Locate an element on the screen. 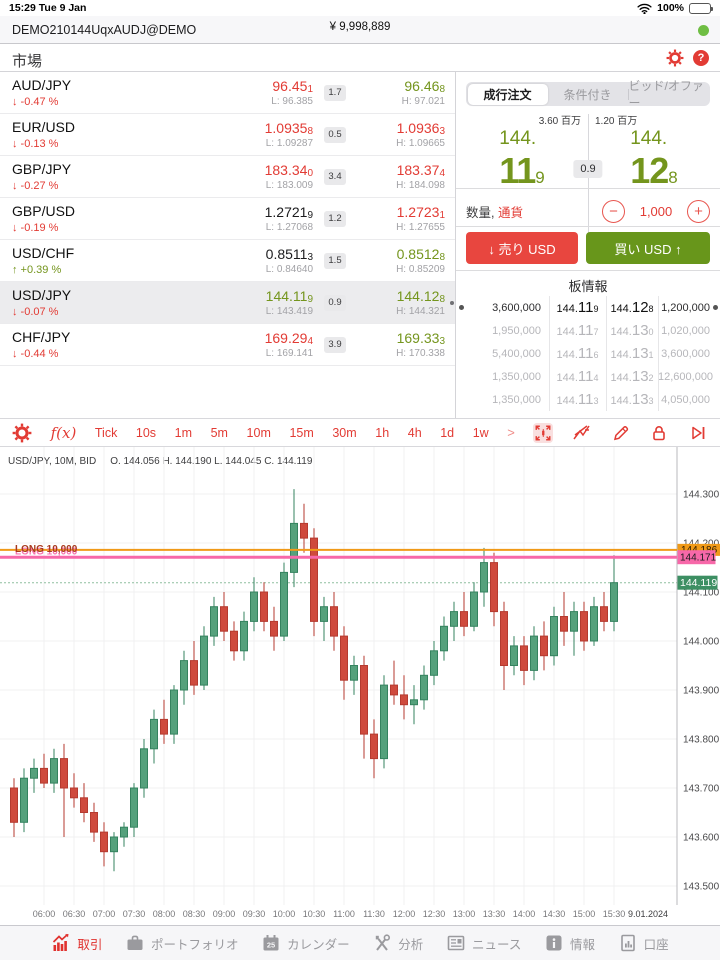 This screenshot has height=960, width=720. order-tab-1: 条件付き is located at coordinates (587, 94).